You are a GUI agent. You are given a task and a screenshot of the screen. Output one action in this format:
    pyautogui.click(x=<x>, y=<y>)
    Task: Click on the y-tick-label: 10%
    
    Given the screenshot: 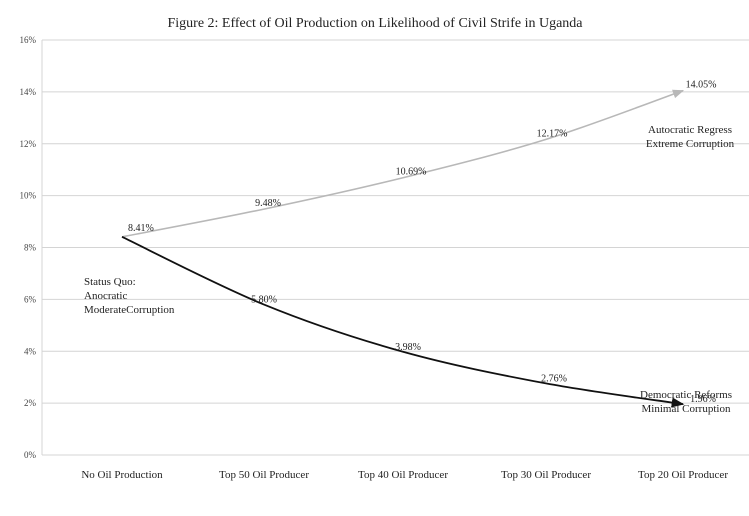 What is the action you would take?
    pyautogui.click(x=28, y=196)
    